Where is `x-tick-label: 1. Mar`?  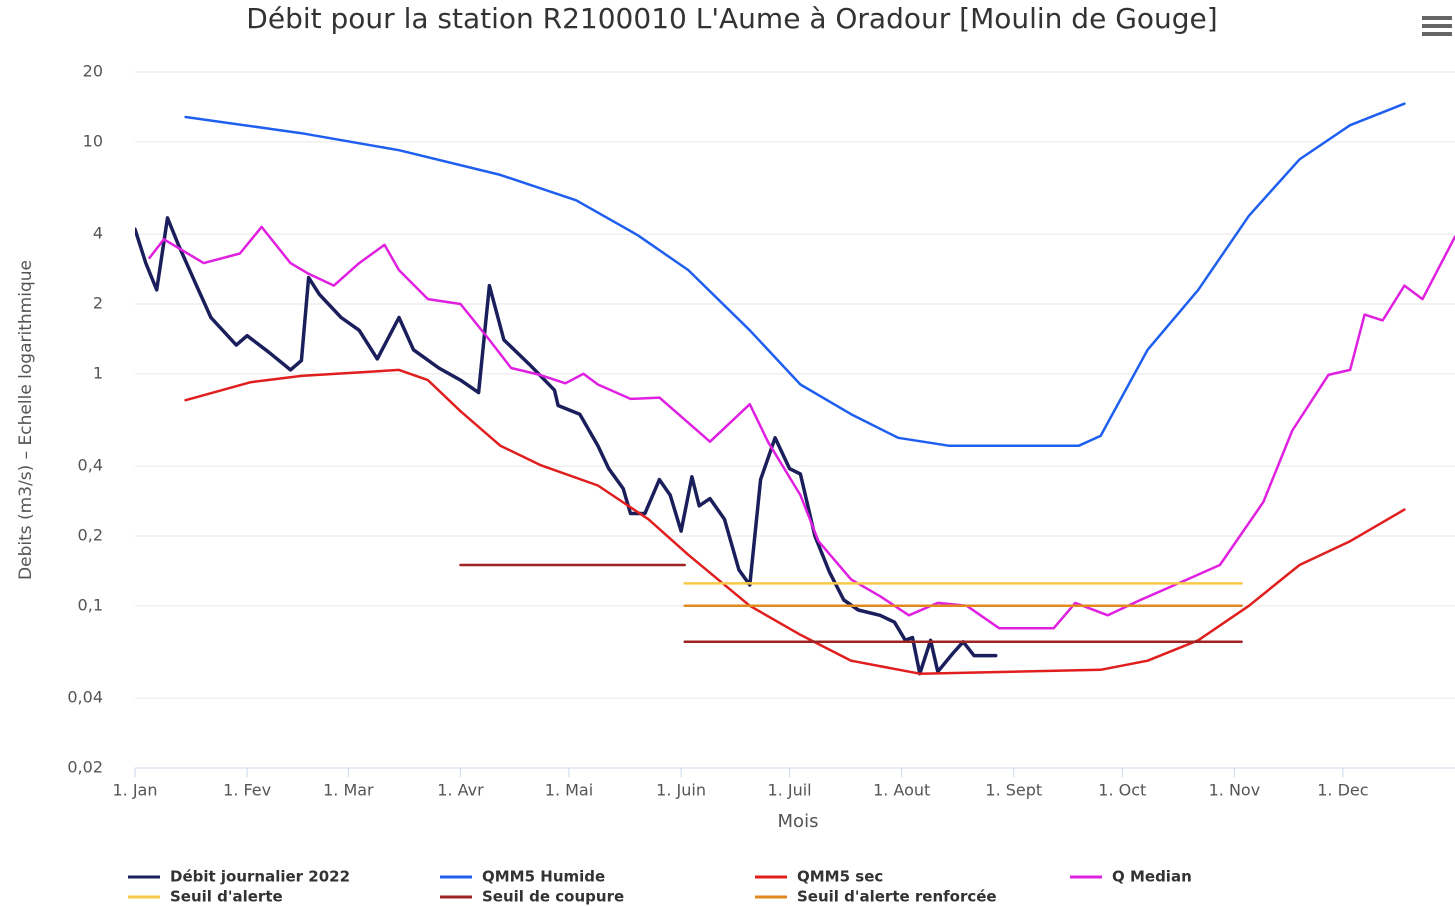
x-tick-label: 1. Mar is located at coordinates (348, 790).